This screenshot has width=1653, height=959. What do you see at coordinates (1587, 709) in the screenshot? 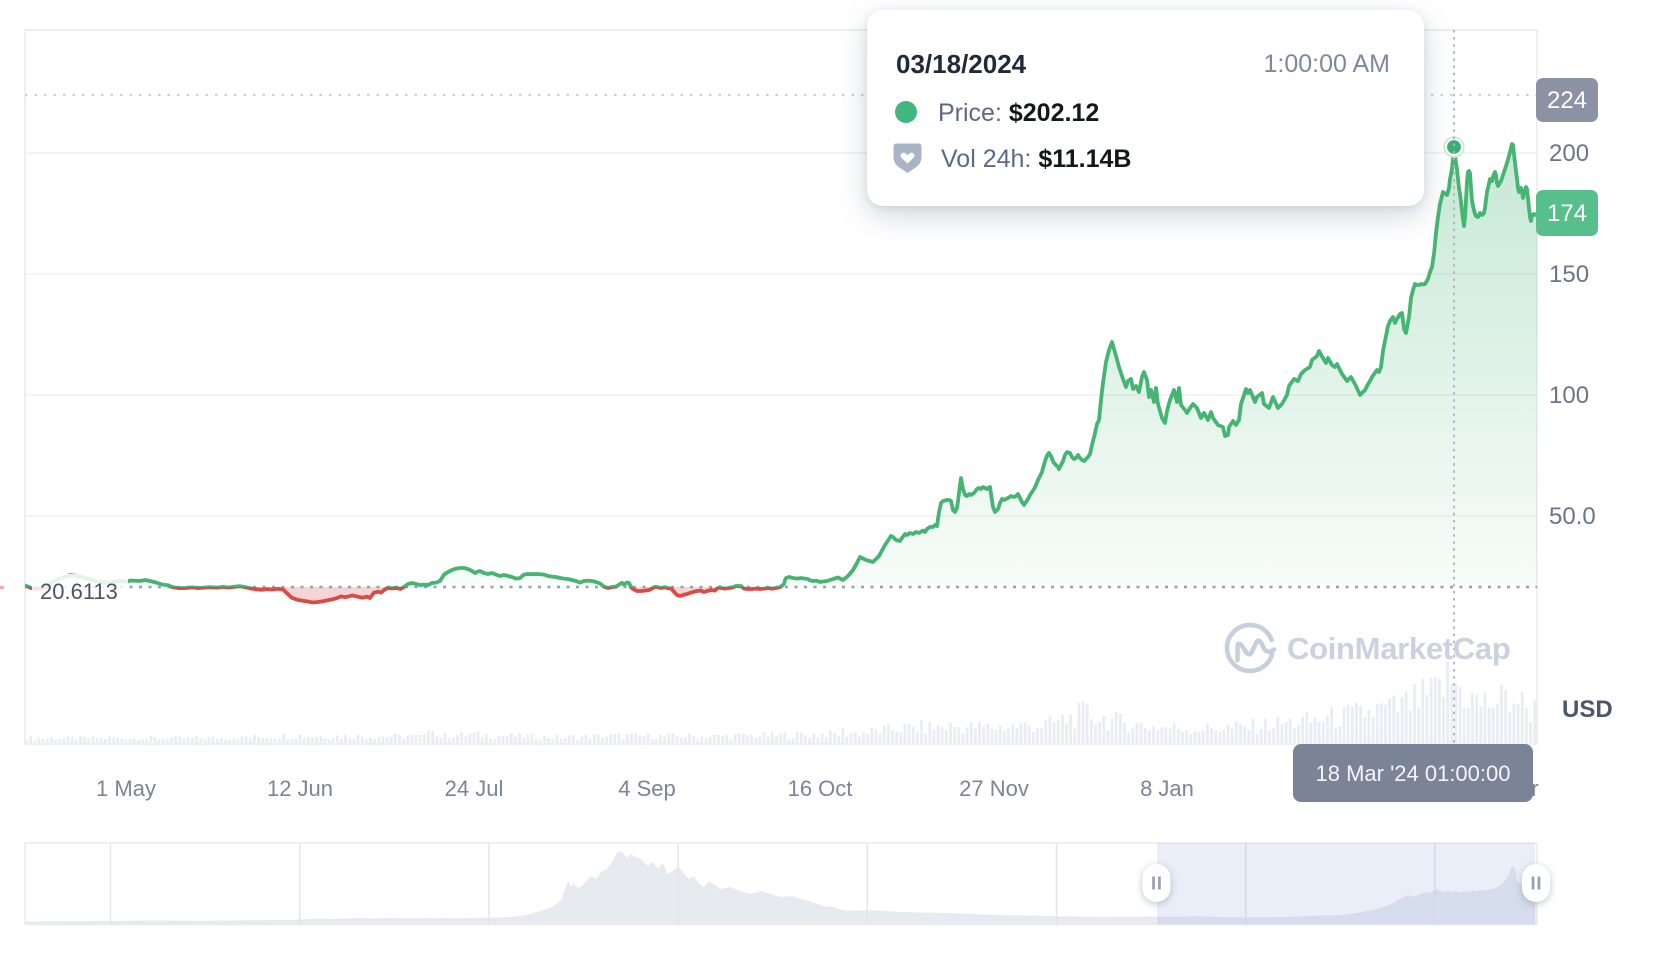
I see `svg-text: USD` at bounding box center [1587, 709].